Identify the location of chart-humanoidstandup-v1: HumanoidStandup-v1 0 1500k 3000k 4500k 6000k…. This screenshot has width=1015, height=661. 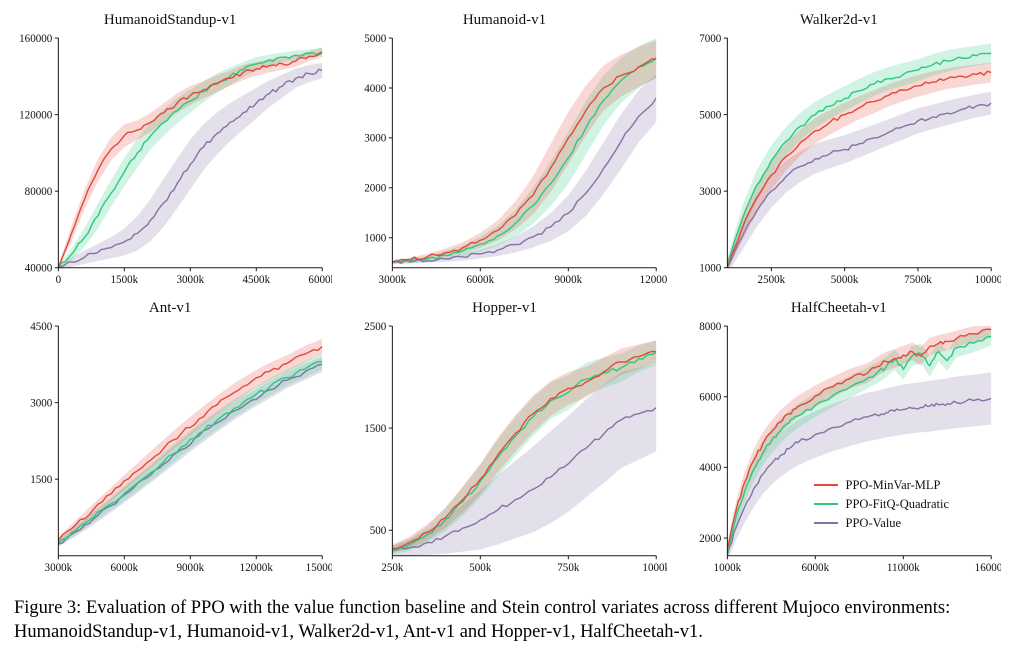
(170, 154).